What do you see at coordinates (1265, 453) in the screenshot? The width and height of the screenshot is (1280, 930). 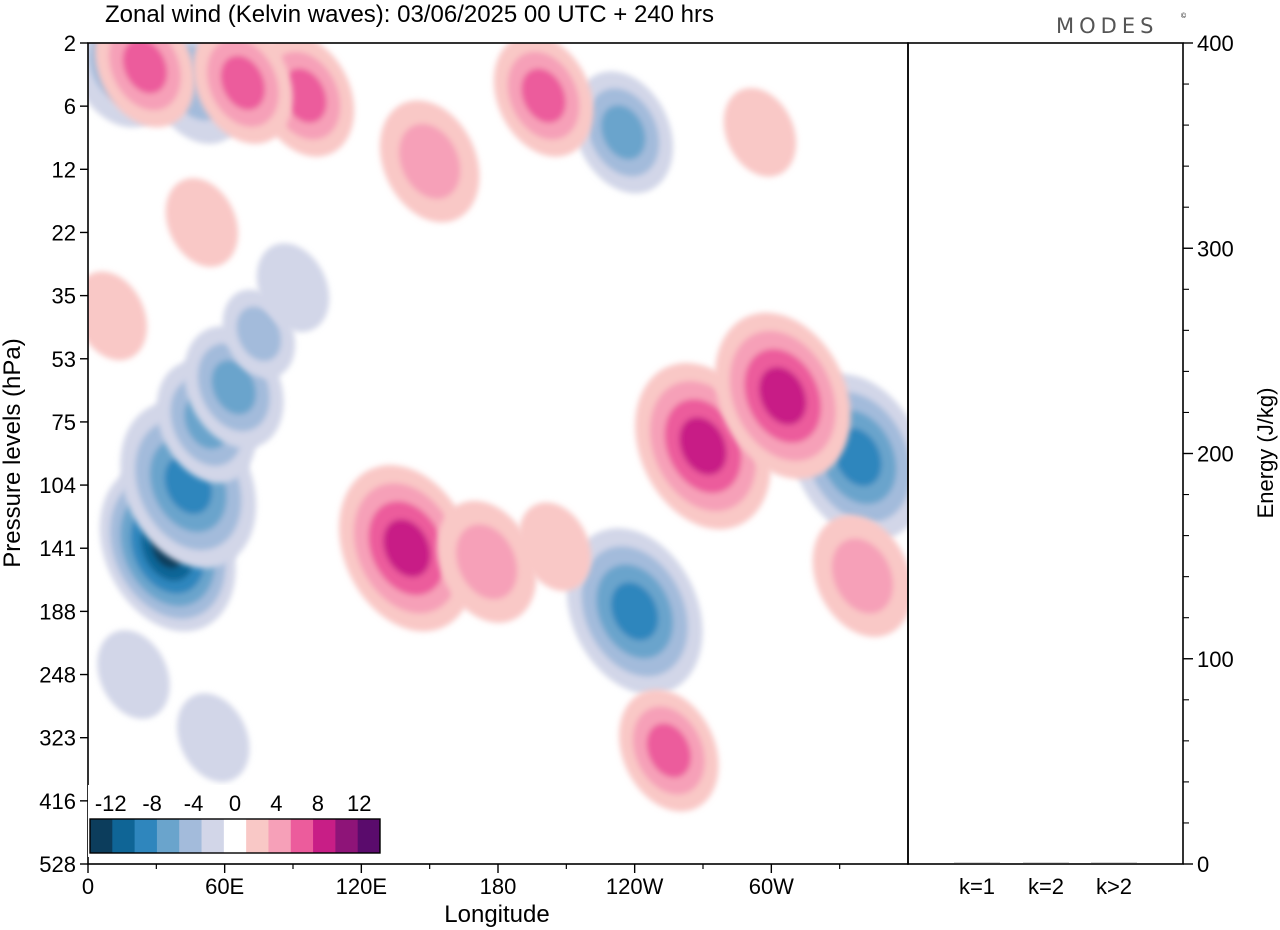 I see `energy-axis-label: Energy (J/kg)` at bounding box center [1265, 453].